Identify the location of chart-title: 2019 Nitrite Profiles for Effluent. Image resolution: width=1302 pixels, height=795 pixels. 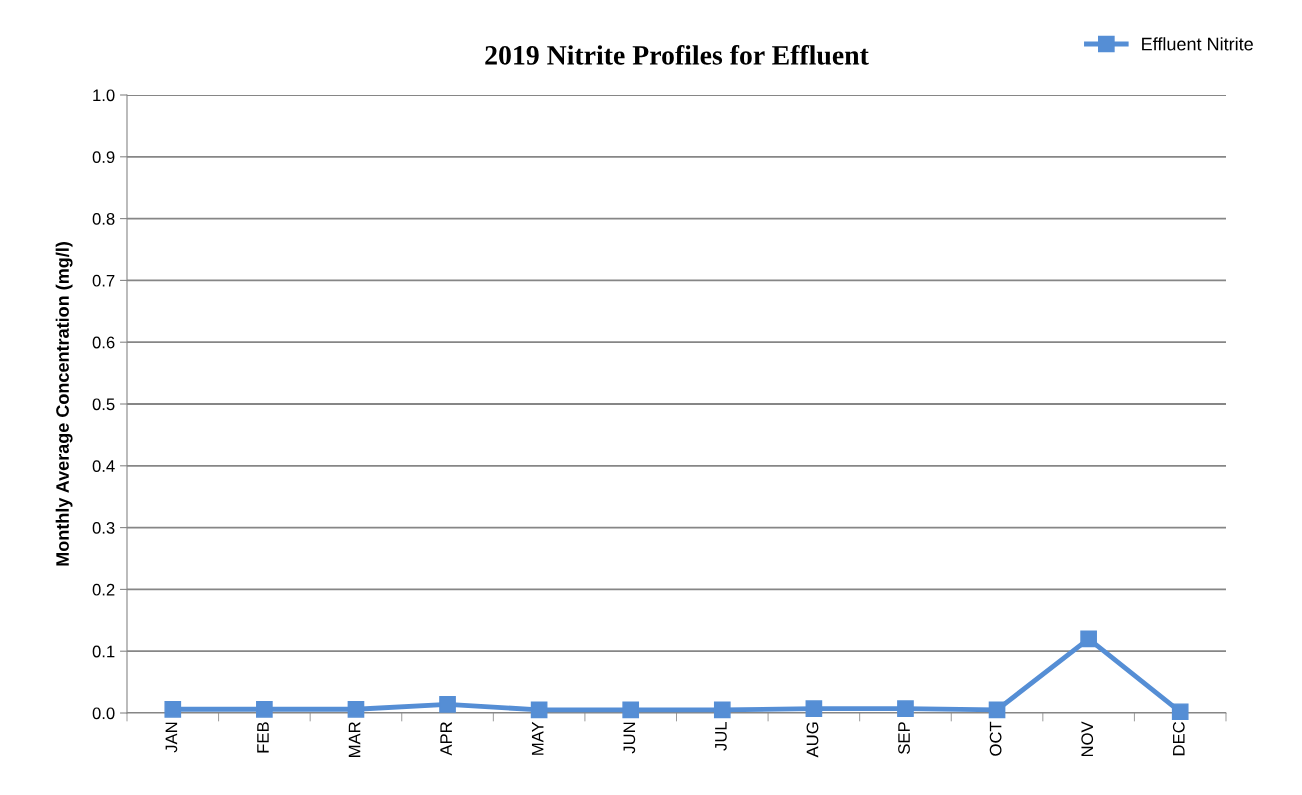
(677, 54).